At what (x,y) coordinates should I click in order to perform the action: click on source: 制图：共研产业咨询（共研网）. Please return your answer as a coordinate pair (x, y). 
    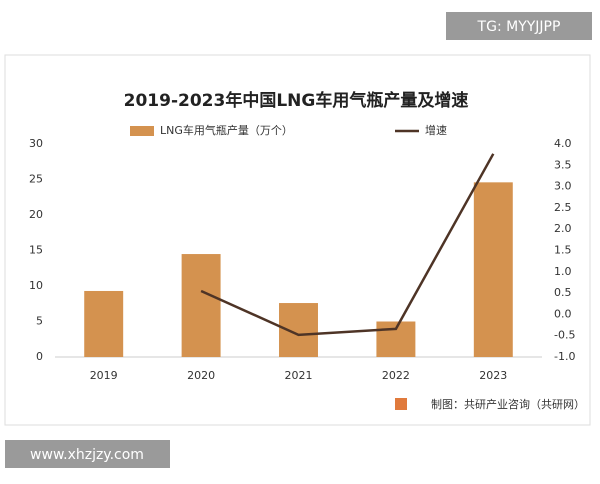
    Looking at the image, I should click on (508, 404).